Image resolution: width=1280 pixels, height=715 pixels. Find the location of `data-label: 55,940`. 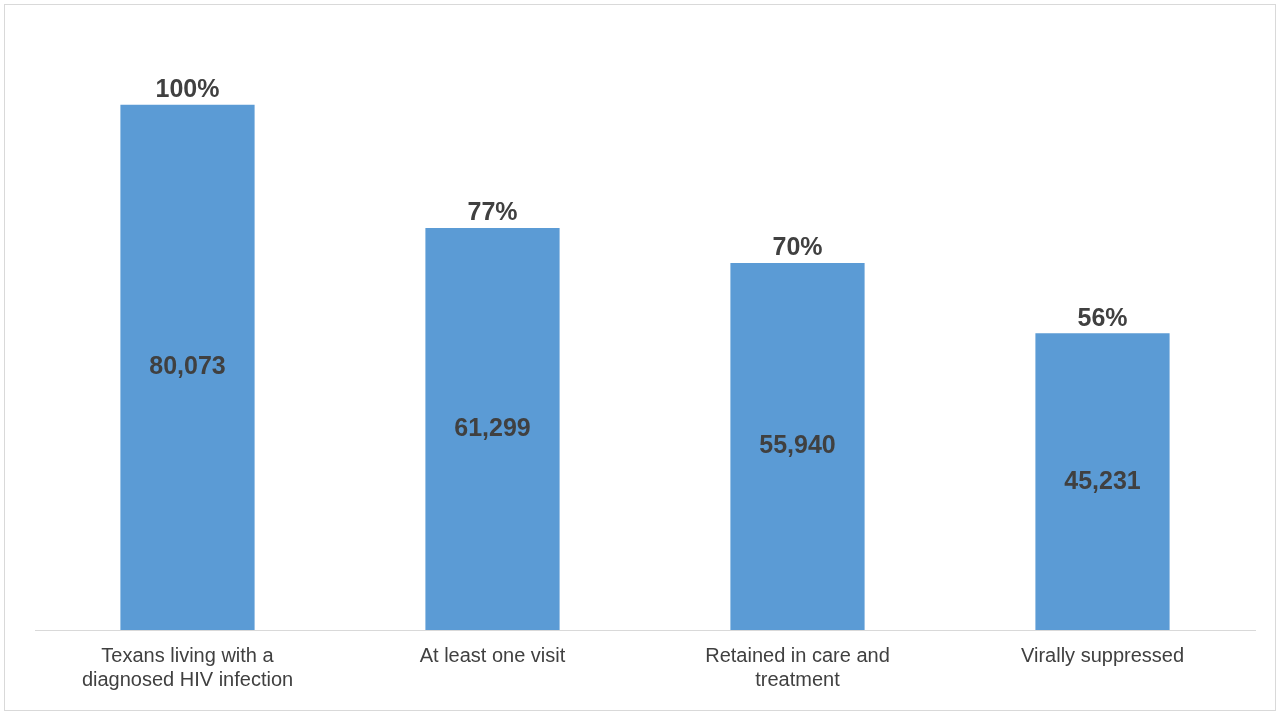

data-label: 55,940 is located at coordinates (797, 444).